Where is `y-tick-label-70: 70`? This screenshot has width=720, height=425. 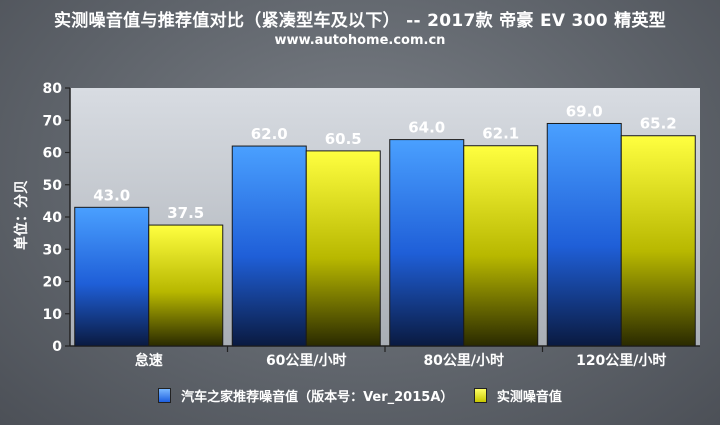 y-tick-label-70: 70 is located at coordinates (53, 121).